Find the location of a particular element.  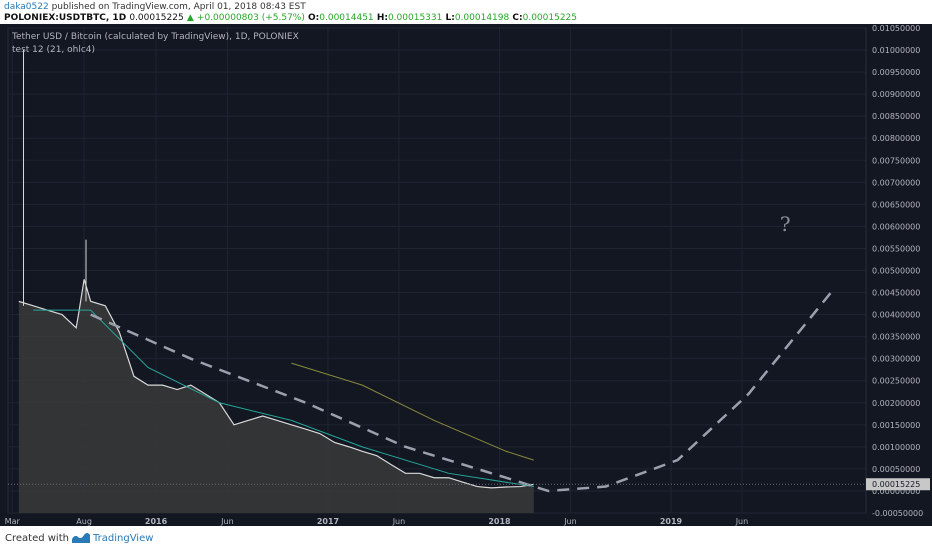

y-tick-label: 0.00750000 is located at coordinates (896, 160).